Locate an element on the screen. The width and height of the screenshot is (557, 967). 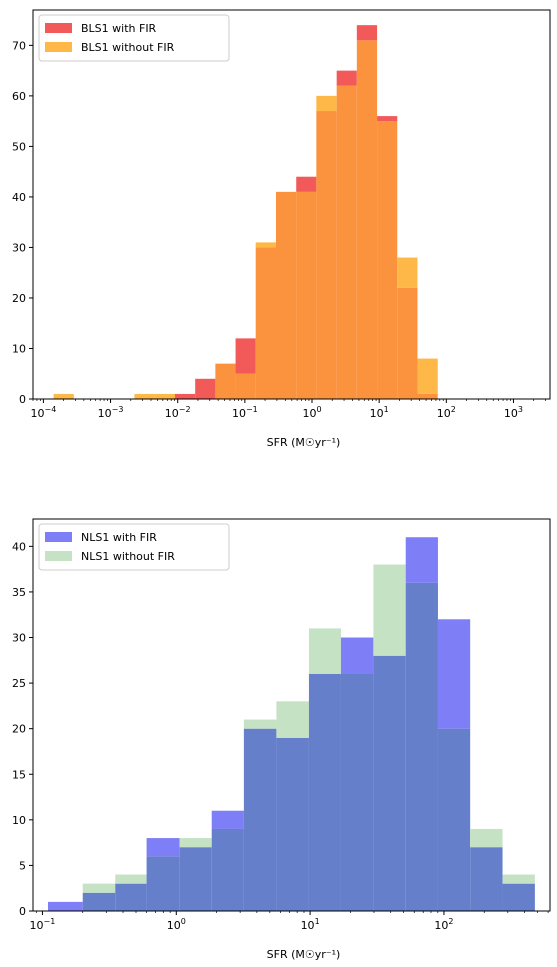
x-tick-label: 10⁻² is located at coordinates (178, 412).